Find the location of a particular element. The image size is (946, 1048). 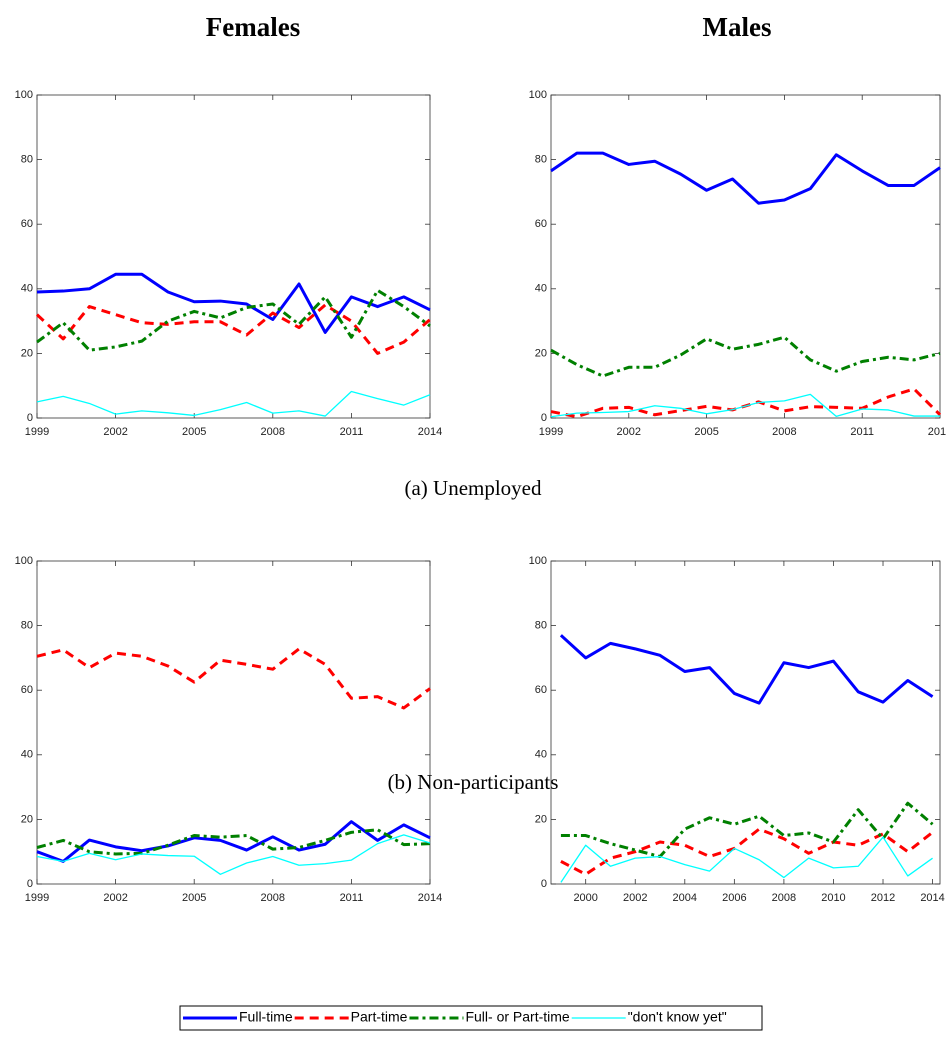

x-tick-label: 2012 is located at coordinates (883, 898).